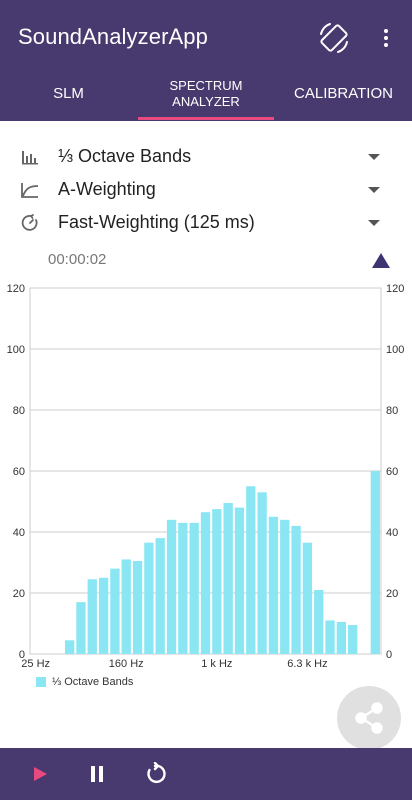  What do you see at coordinates (389, 655) in the screenshot?
I see `y-axis-right-tick-label: 0` at bounding box center [389, 655].